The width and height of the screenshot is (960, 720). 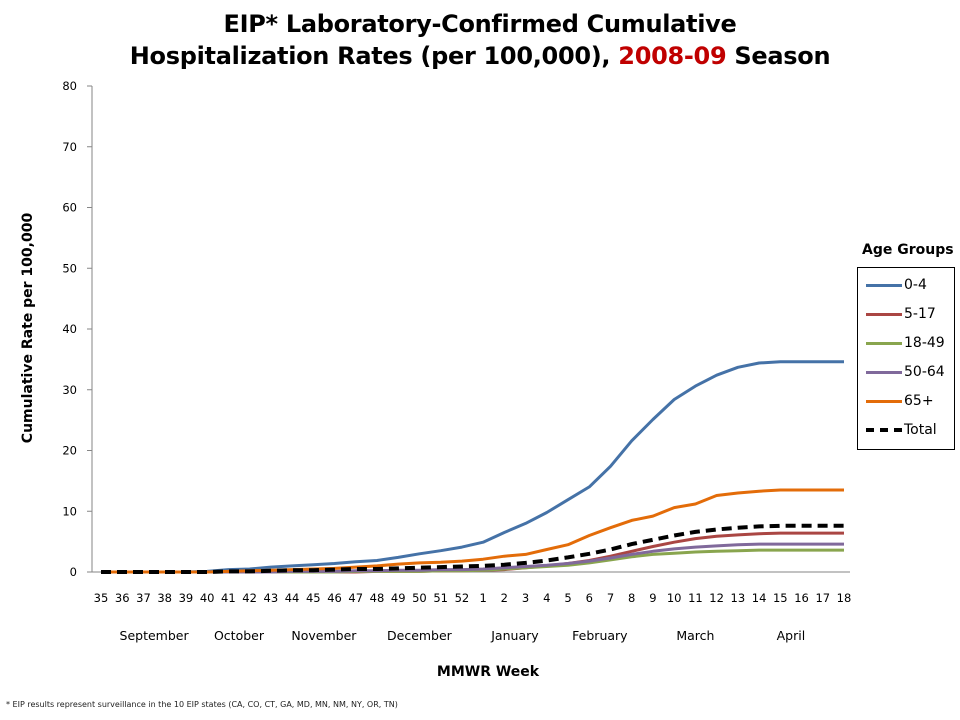 What do you see at coordinates (915, 285) in the screenshot?
I see `legend-label: 0-4` at bounding box center [915, 285].